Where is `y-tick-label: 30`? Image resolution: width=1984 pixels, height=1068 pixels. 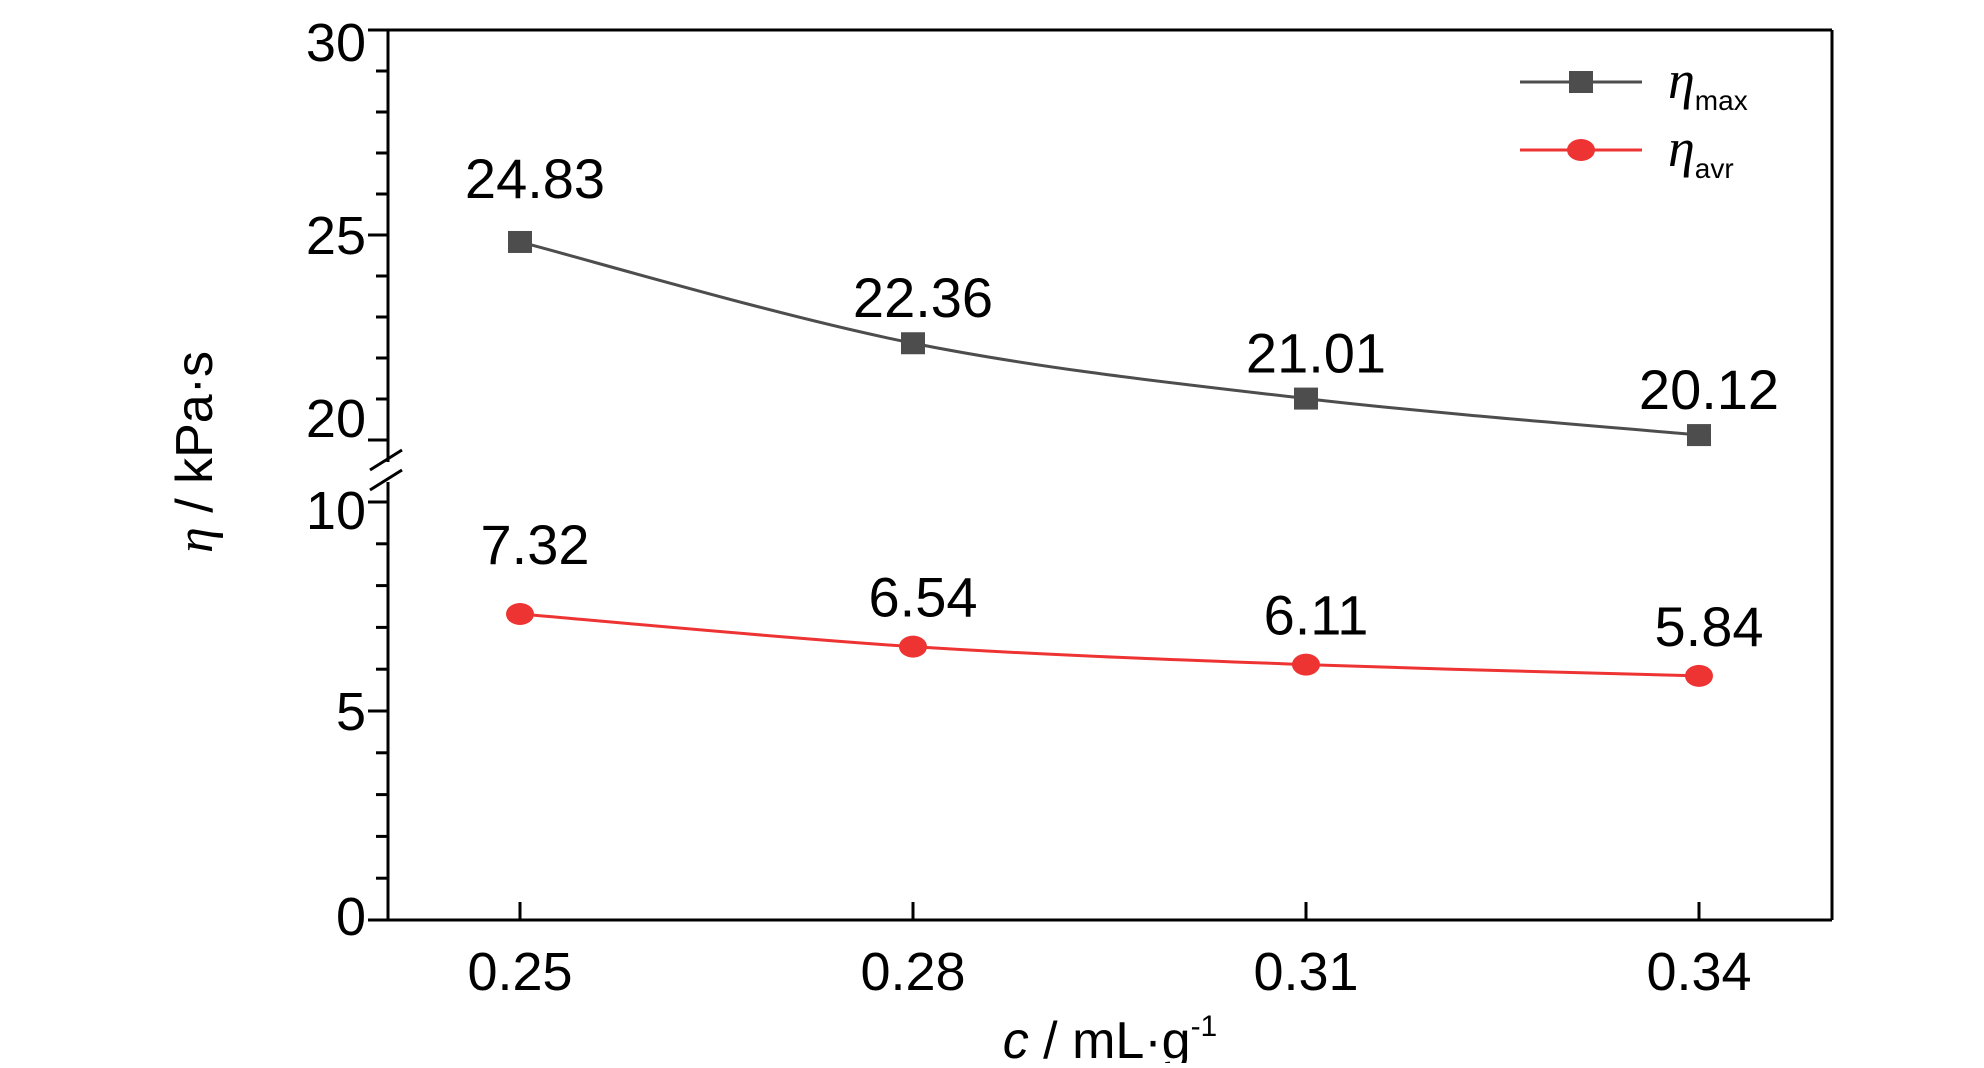 y-tick-label: 30 is located at coordinates (336, 43).